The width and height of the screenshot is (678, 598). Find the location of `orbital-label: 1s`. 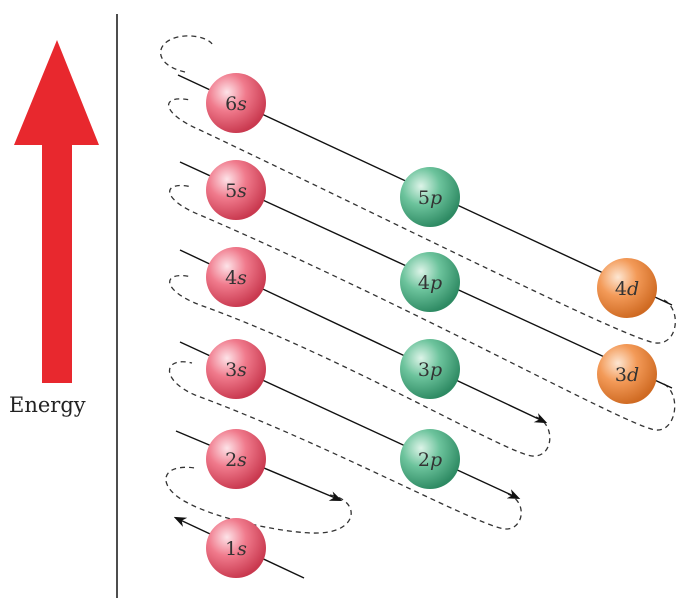

orbital-label: 1s is located at coordinates (236, 549).